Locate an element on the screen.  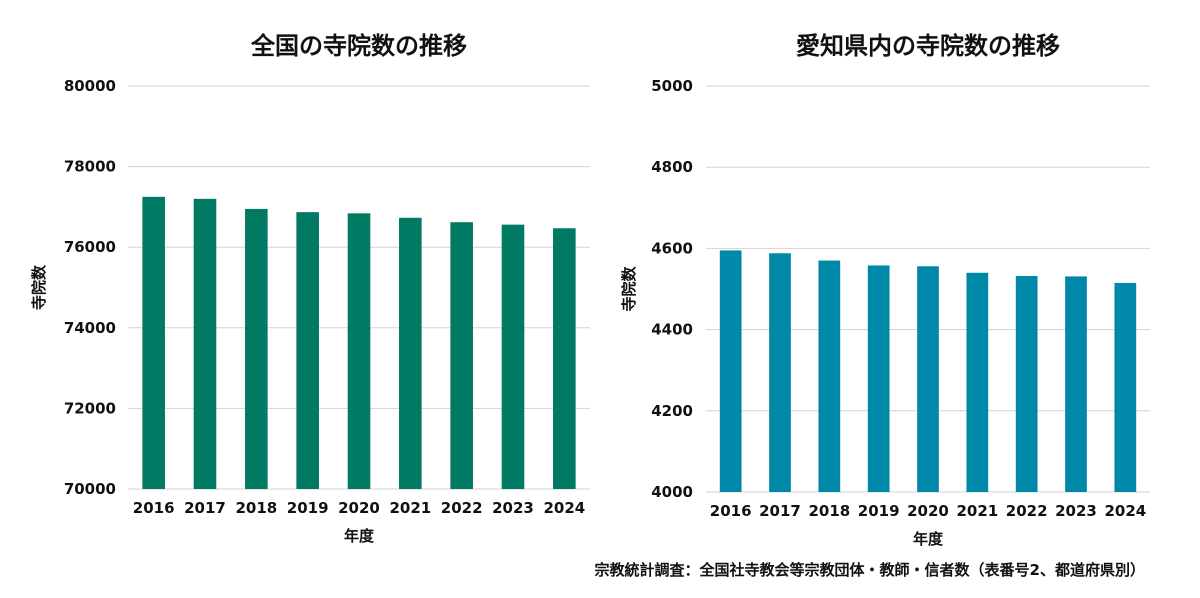
y-tick-label: 4200 is located at coordinates (672, 411).